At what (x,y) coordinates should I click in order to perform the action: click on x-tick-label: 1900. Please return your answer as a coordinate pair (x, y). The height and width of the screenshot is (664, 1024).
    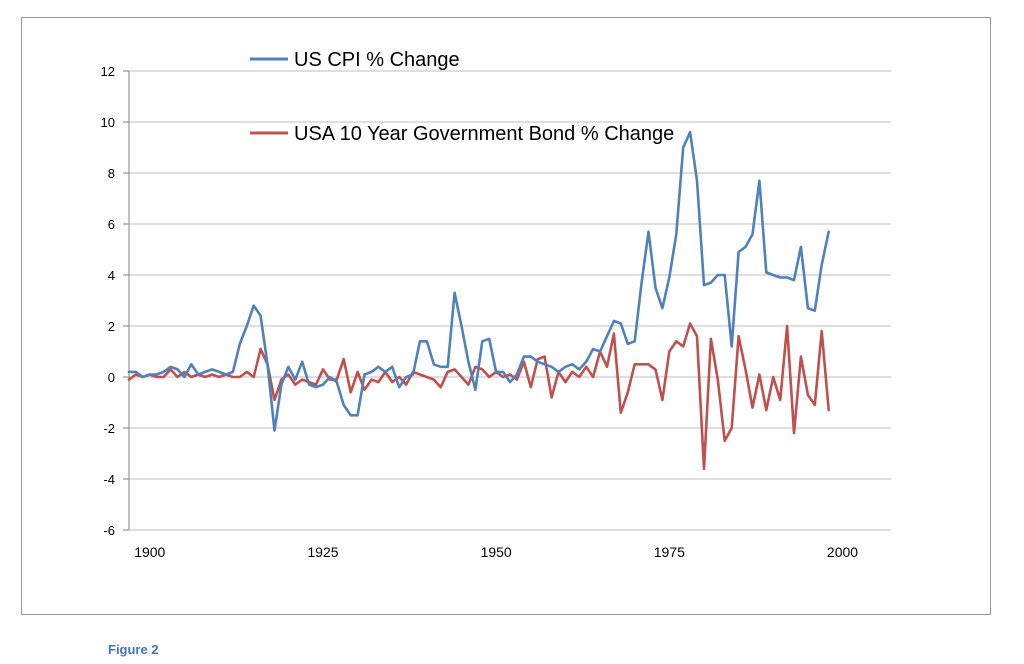
    Looking at the image, I should click on (149, 552).